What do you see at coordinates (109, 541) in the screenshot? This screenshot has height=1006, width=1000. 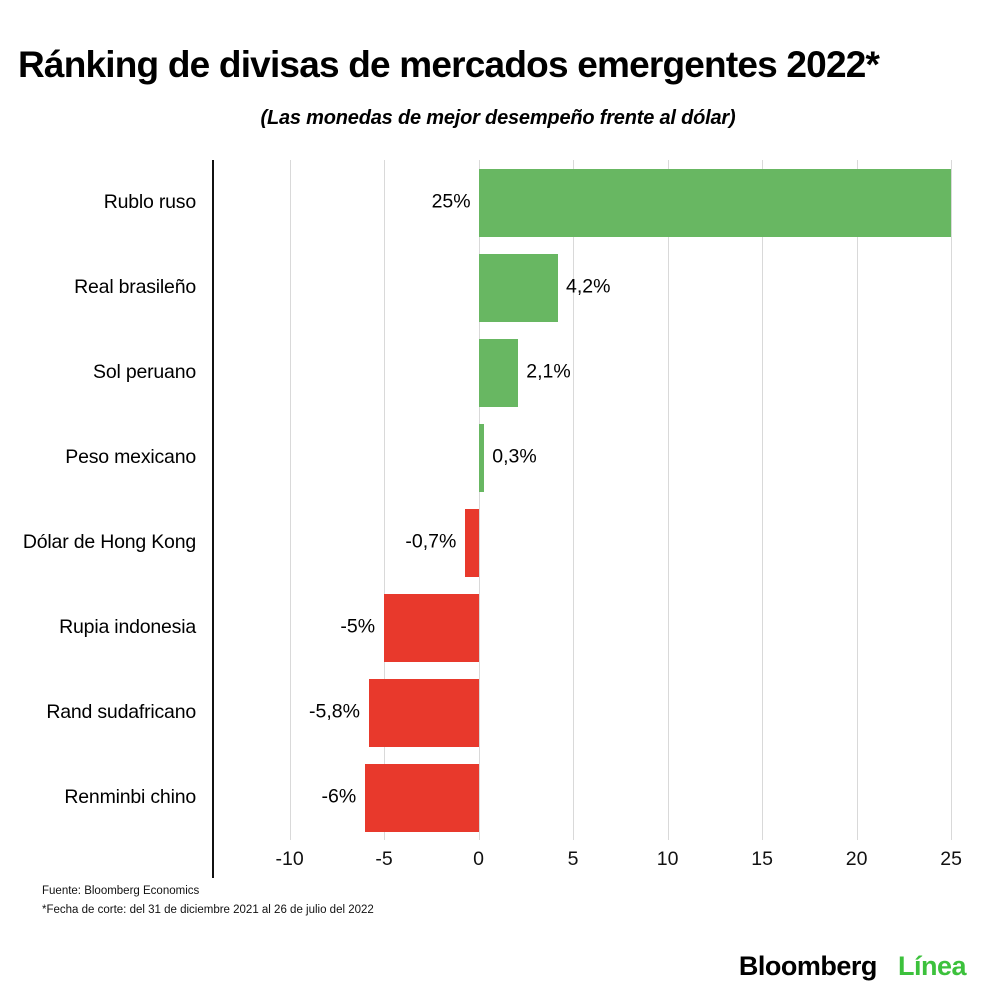 I see `category-label: Dólar de Hong Kong` at bounding box center [109, 541].